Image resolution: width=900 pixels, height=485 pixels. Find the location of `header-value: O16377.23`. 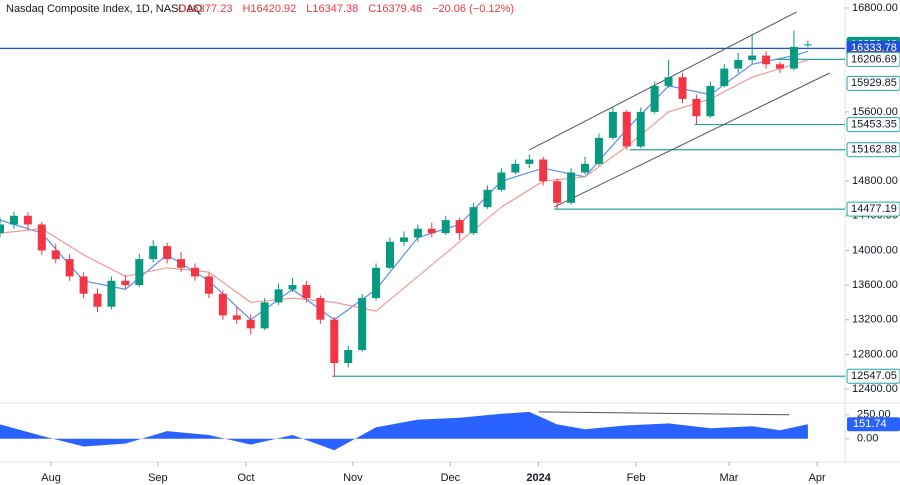

header-value: O16377.23 is located at coordinates (205, 9).